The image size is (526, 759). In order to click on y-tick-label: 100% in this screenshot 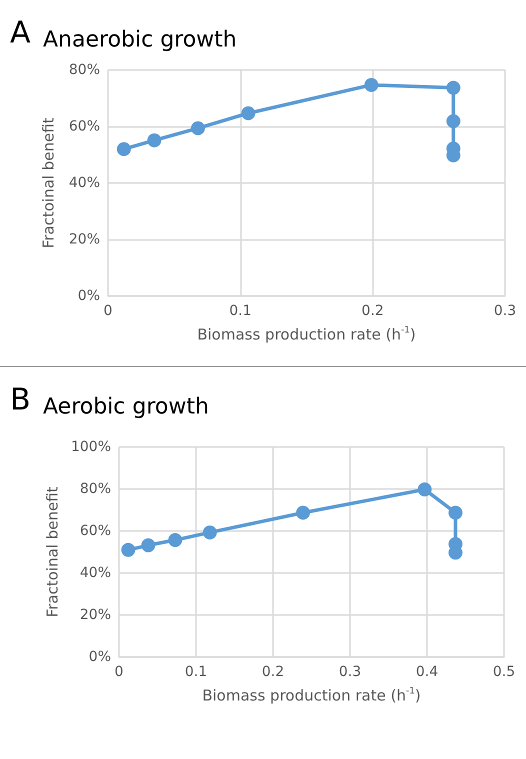, I will do `click(90, 447)`.